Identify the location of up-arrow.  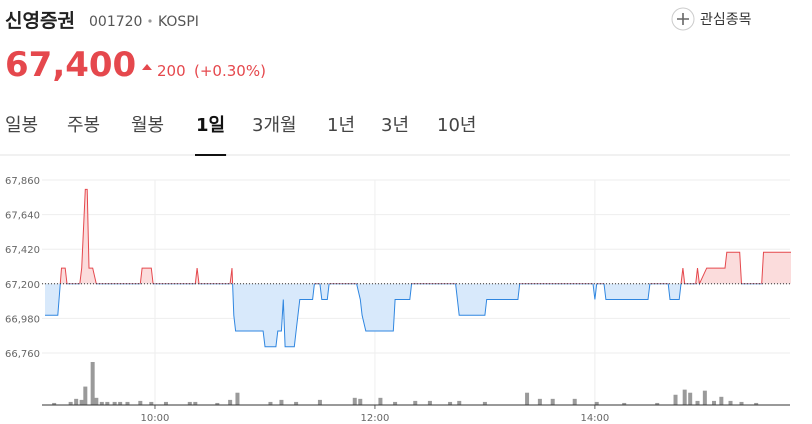
(147, 67).